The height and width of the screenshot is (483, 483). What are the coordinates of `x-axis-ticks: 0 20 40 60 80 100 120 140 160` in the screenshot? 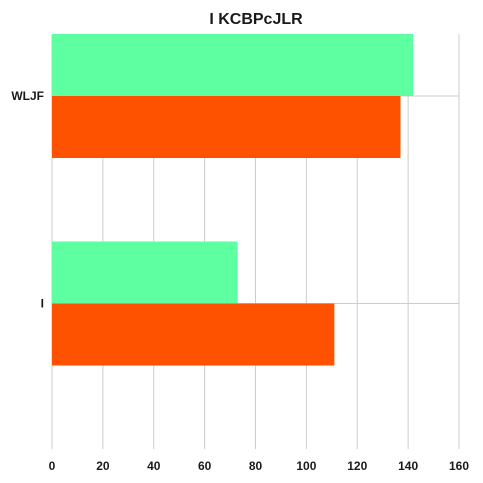 It's located at (259, 466).